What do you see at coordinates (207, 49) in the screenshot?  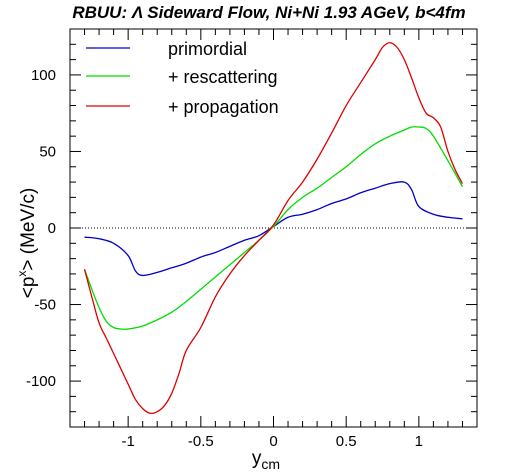 I see `legend-label-0: primordial` at bounding box center [207, 49].